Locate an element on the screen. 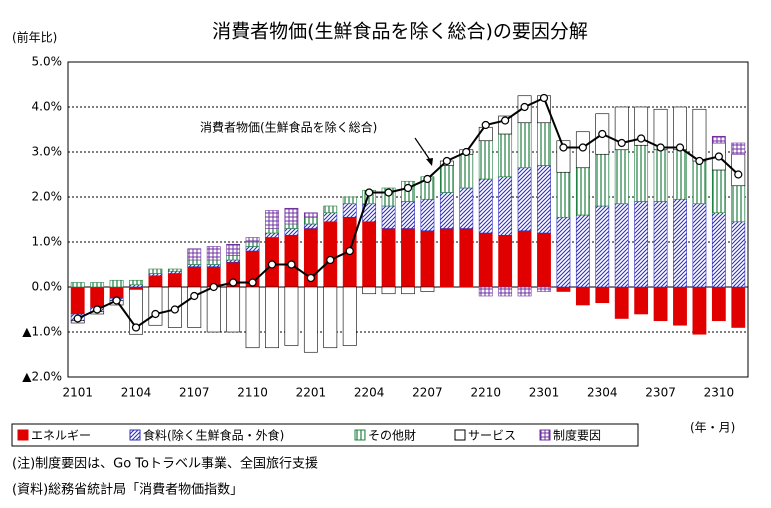  x-tick-label: 2307 is located at coordinates (660, 393).